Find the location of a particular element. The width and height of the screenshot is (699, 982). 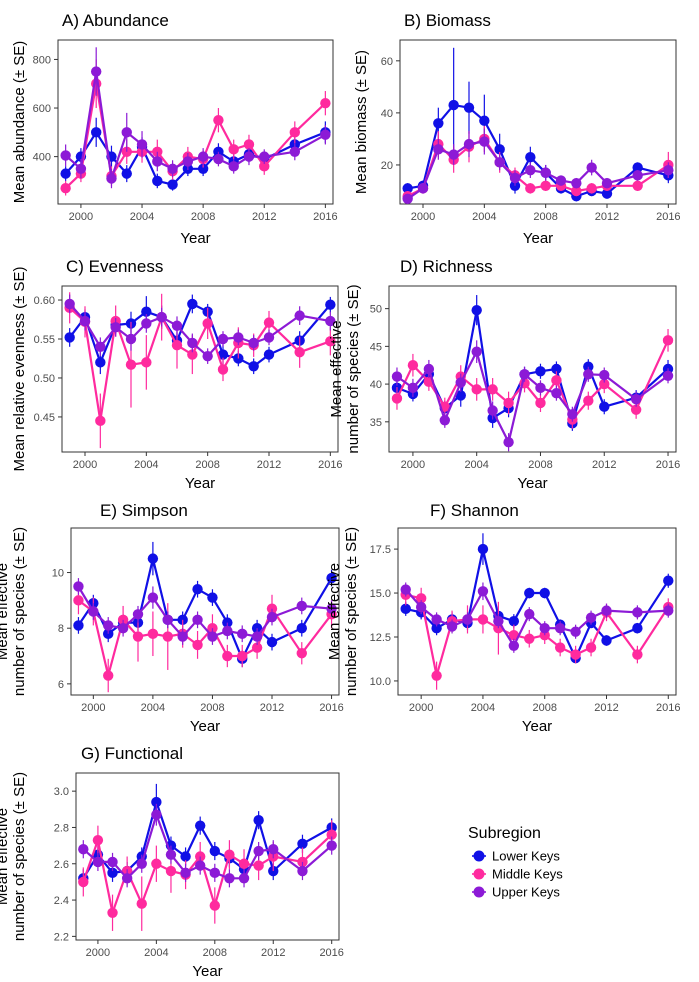

y-axis-label-line: Mean biomass (± SE) is located at coordinates (361, 122).